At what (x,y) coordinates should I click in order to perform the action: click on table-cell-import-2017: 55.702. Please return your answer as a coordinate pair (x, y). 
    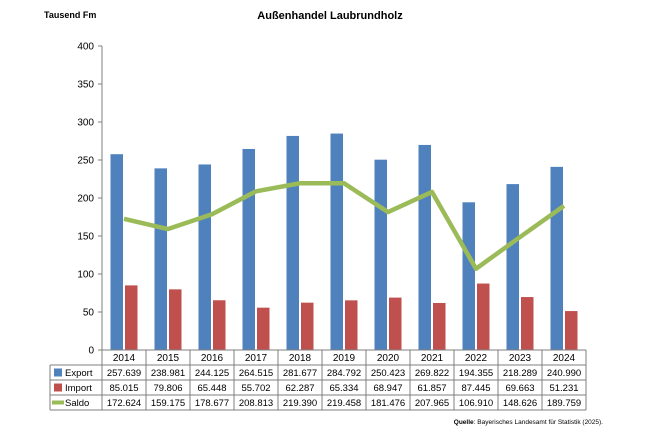
    Looking at the image, I should click on (255, 388).